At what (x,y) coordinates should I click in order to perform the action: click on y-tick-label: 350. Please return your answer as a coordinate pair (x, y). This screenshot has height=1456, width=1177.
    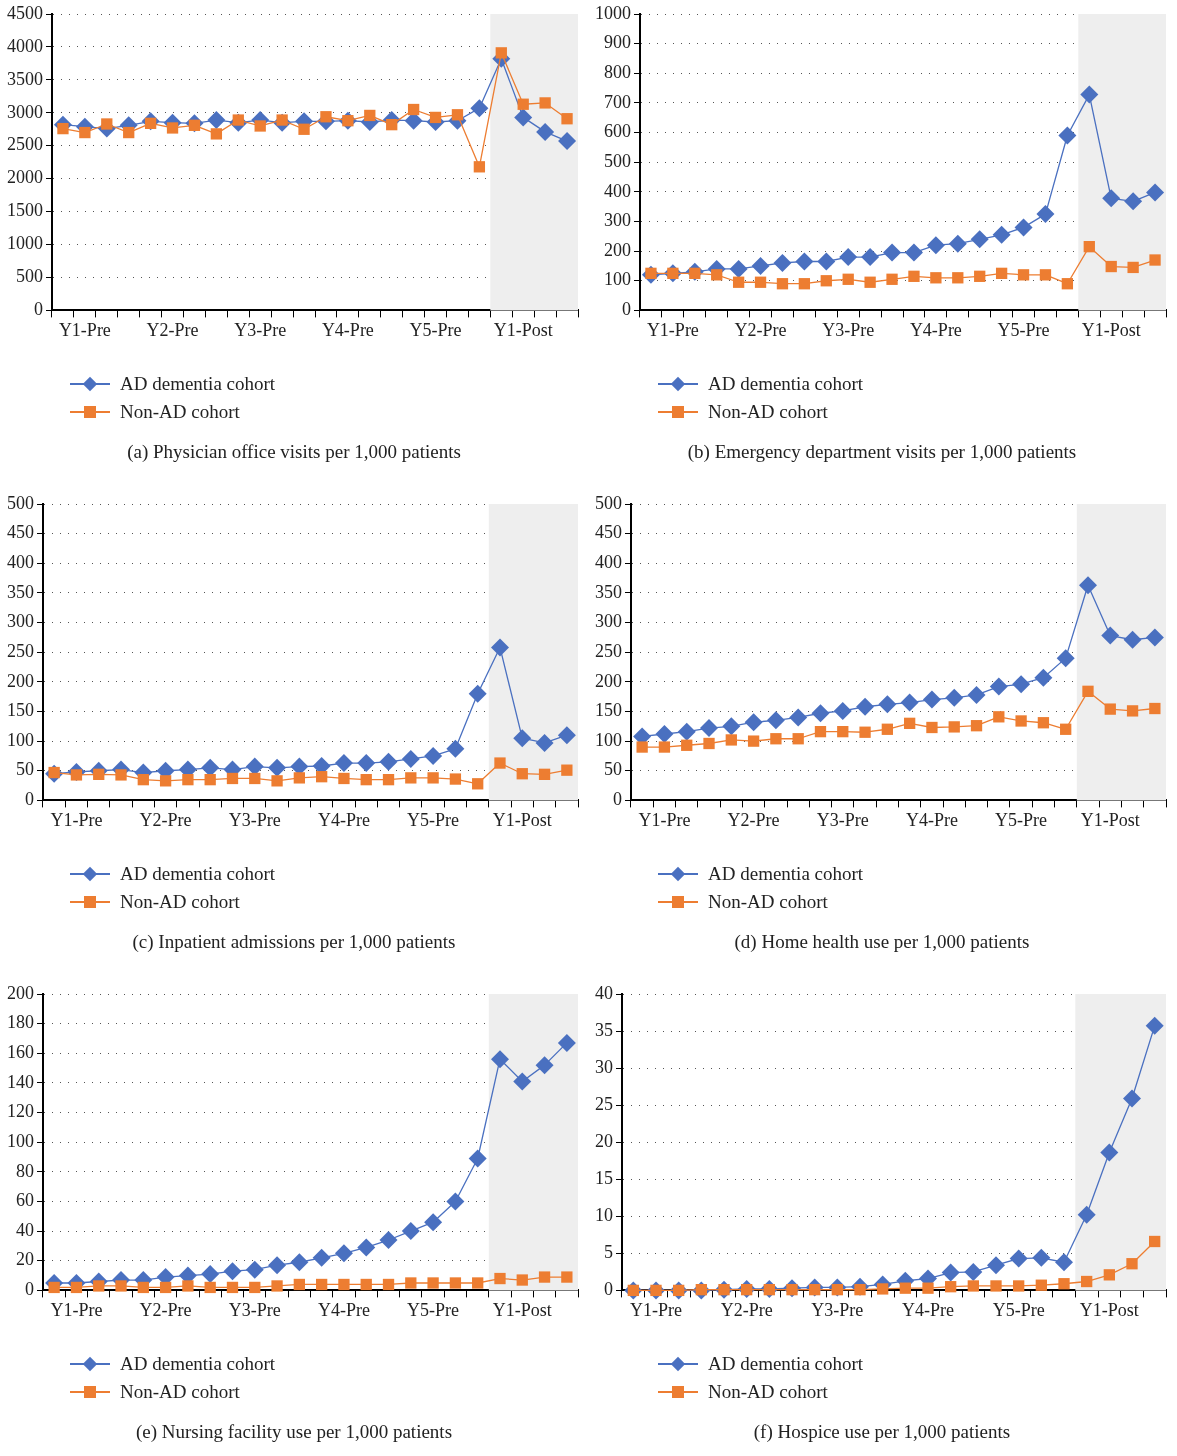
    Looking at the image, I should click on (20, 591).